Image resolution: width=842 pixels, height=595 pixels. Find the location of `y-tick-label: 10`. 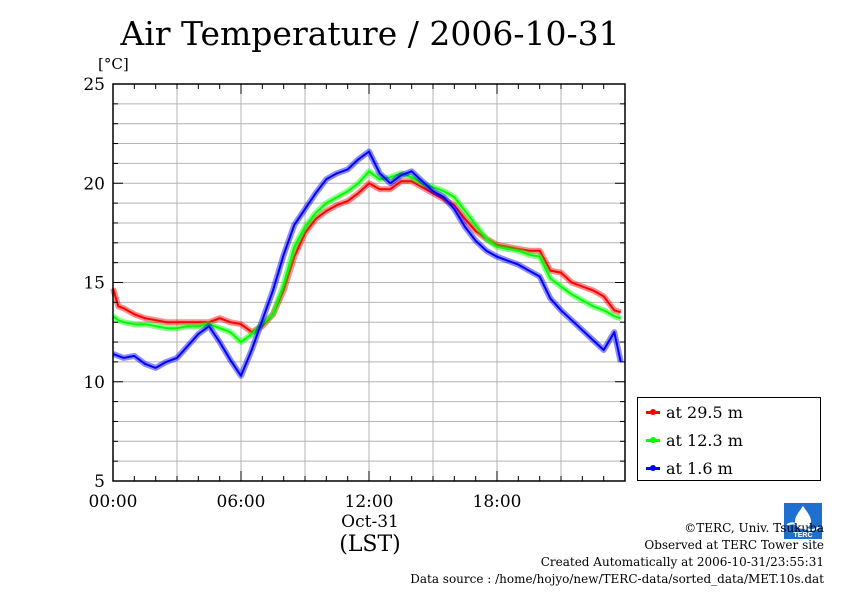

y-tick-label: 10 is located at coordinates (94, 383).